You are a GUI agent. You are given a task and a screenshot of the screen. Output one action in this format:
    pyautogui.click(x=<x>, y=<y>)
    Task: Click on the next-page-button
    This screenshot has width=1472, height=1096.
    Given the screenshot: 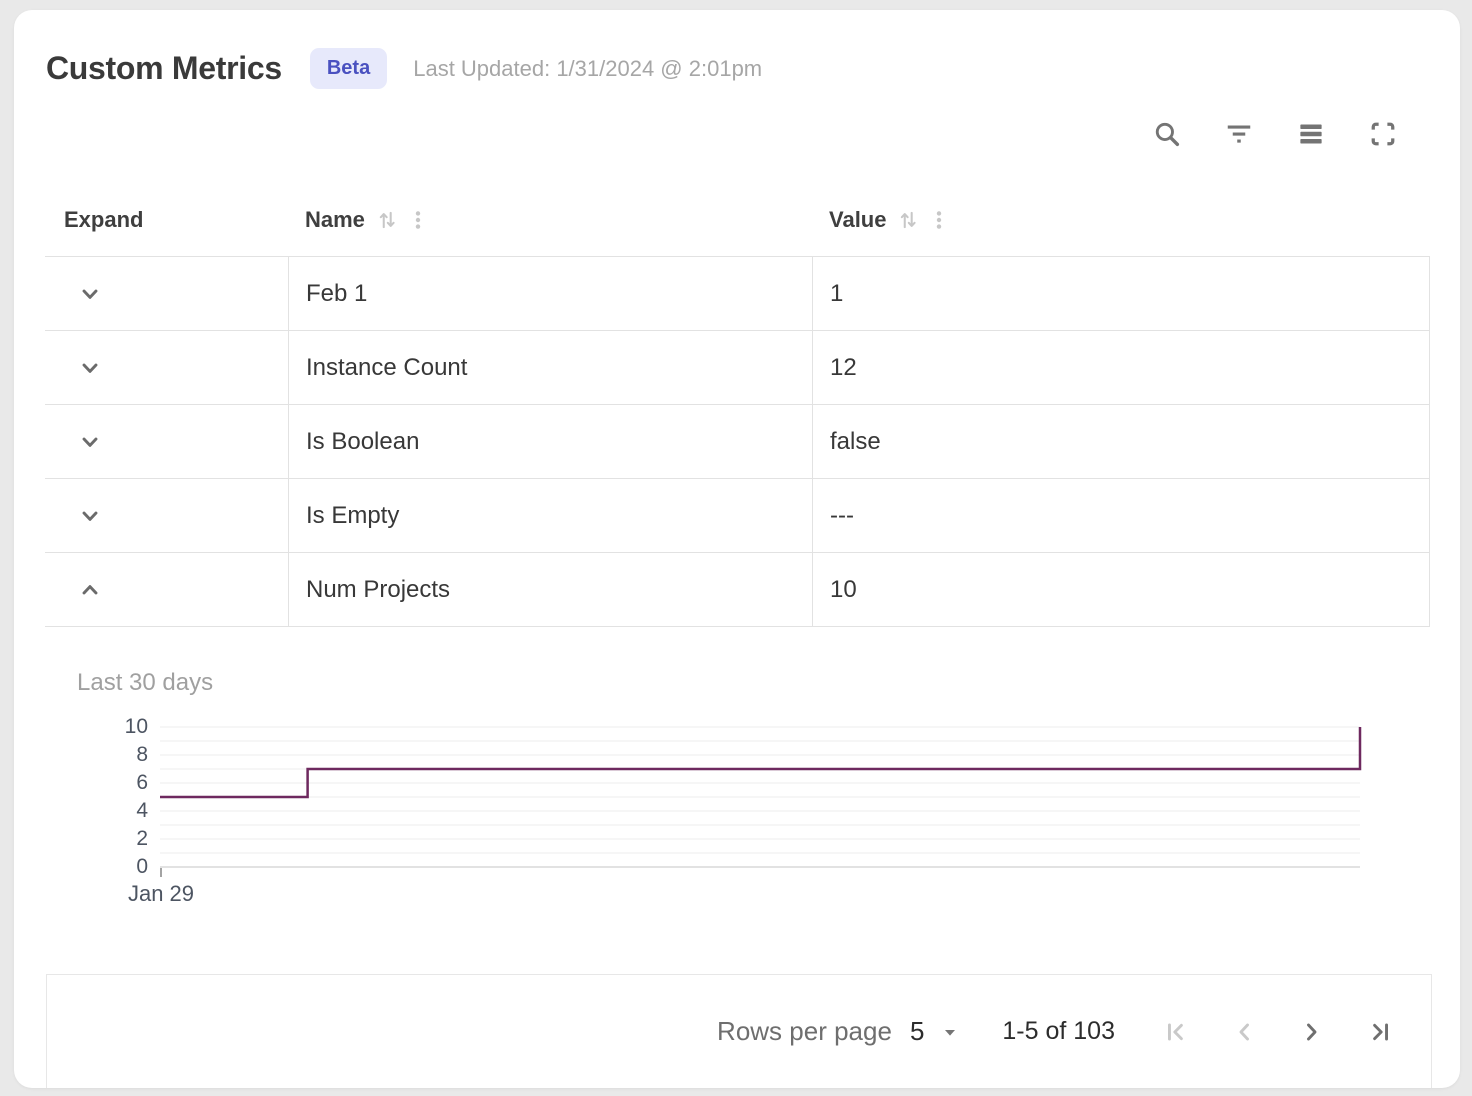 What is the action you would take?
    pyautogui.click(x=1312, y=1032)
    